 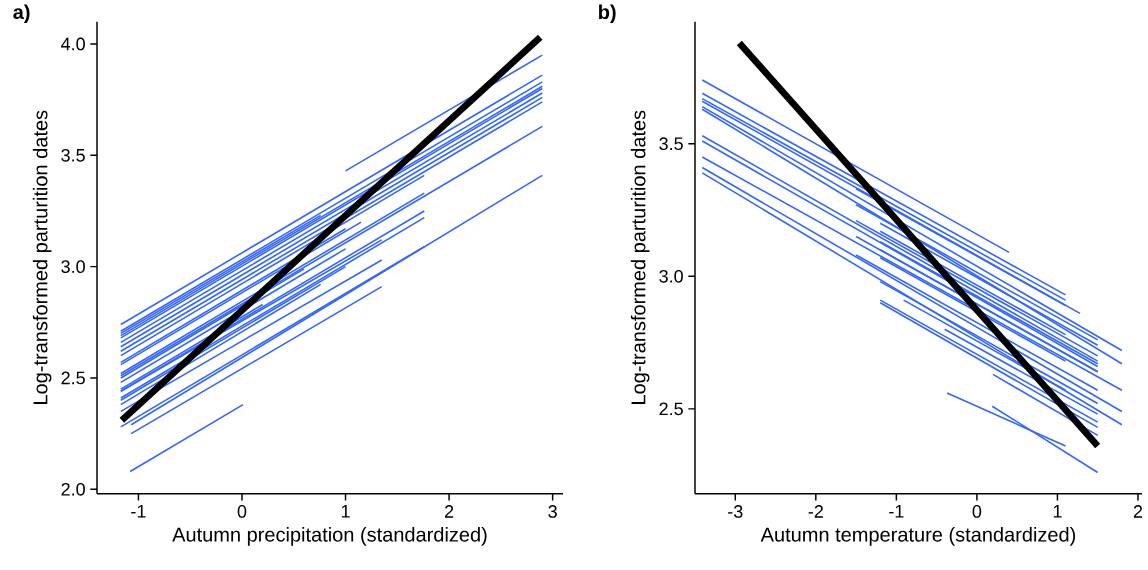 What do you see at coordinates (607, 14) in the screenshot?
I see `chart-title: b)` at bounding box center [607, 14].